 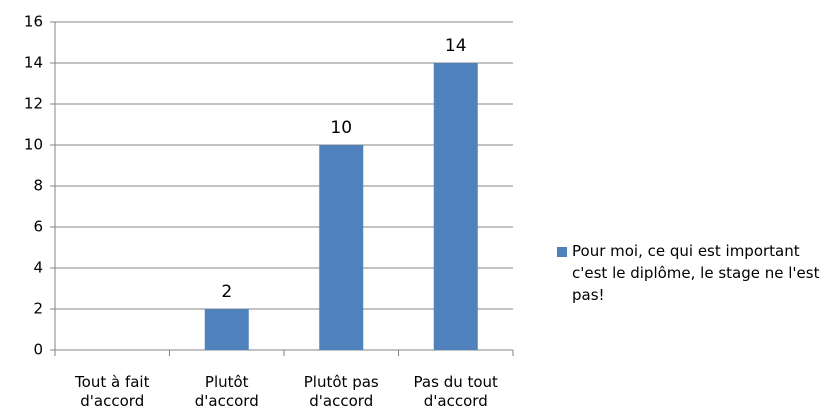 What do you see at coordinates (33, 63) in the screenshot?
I see `y-tick-label: 14` at bounding box center [33, 63].